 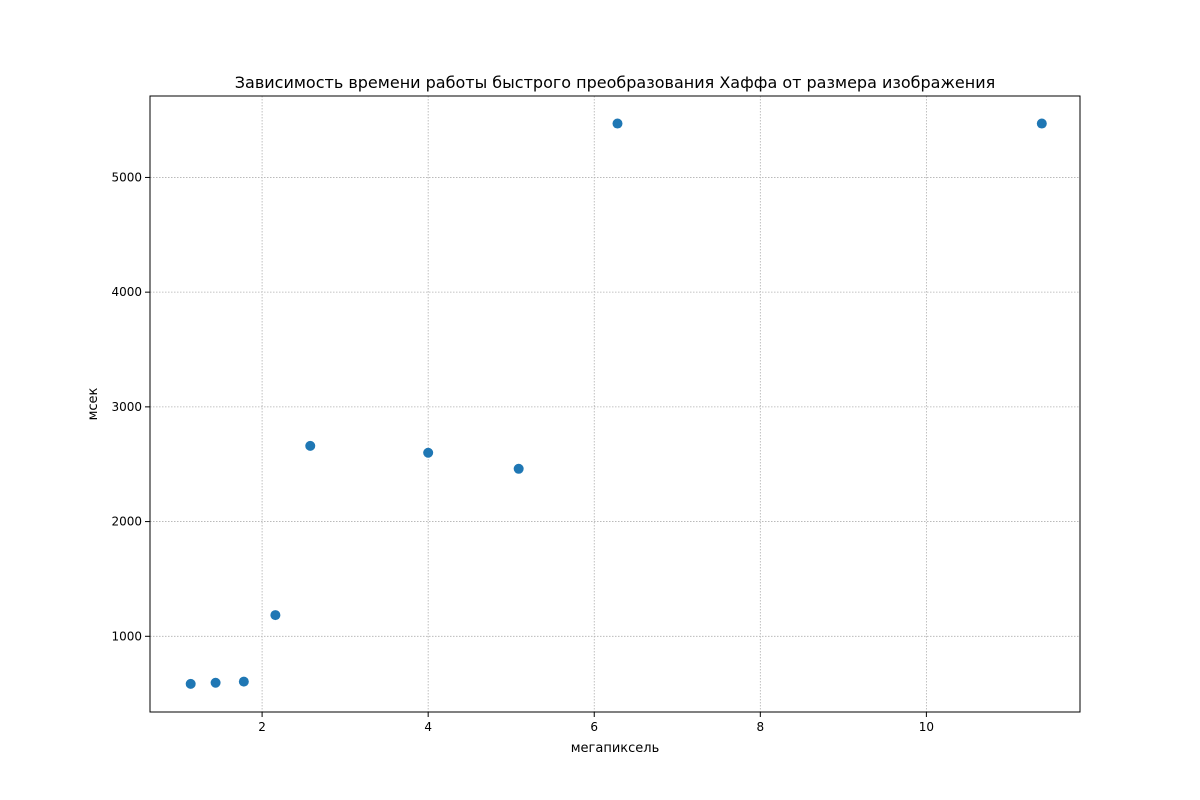 What do you see at coordinates (126, 177) in the screenshot?
I see `y-tick-label: 5000` at bounding box center [126, 177].